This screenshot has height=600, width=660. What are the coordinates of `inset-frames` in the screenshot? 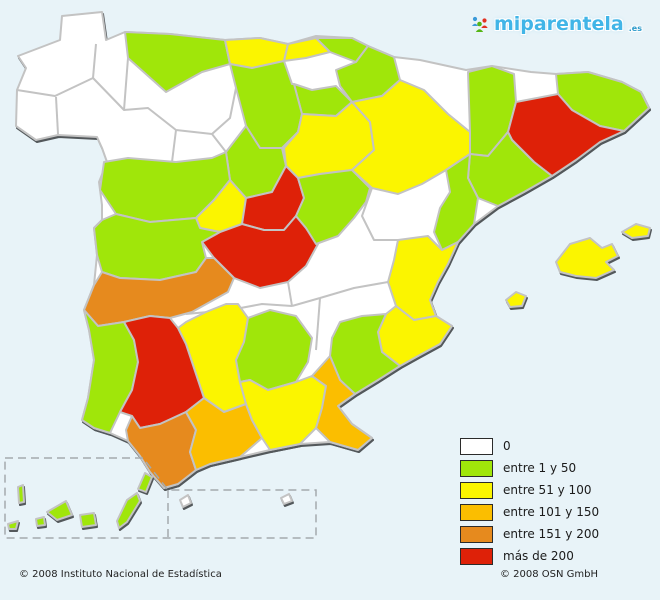 It's located at (160, 498).